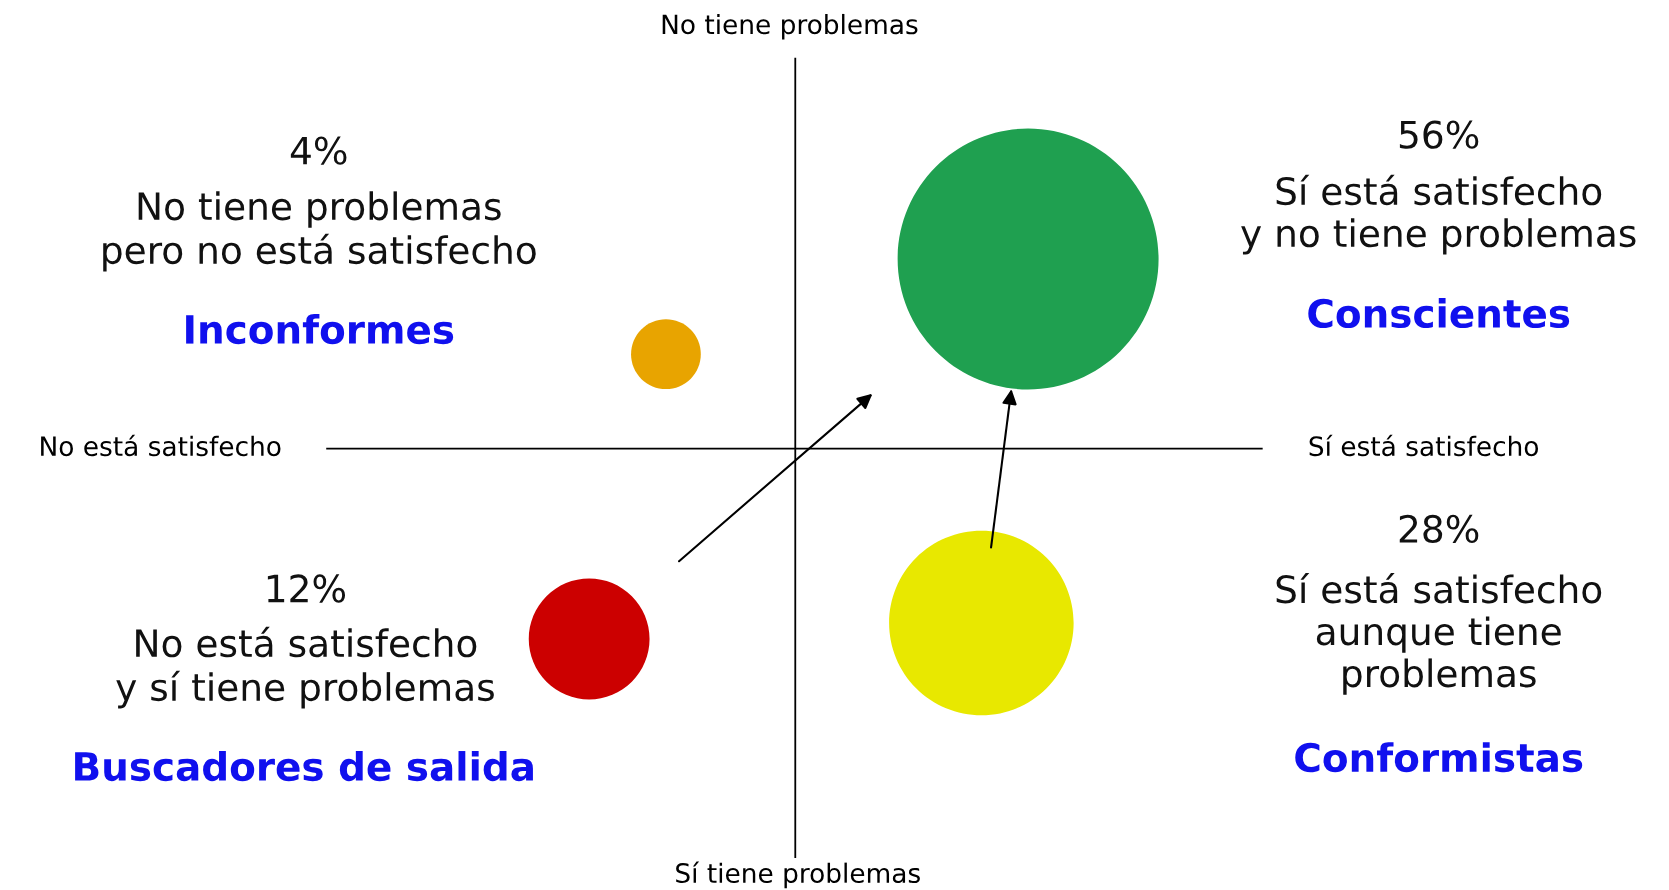  Describe the element at coordinates (319, 231) in the screenshot. I see `text: No tiene problemas pero no está satisfecho` at that location.